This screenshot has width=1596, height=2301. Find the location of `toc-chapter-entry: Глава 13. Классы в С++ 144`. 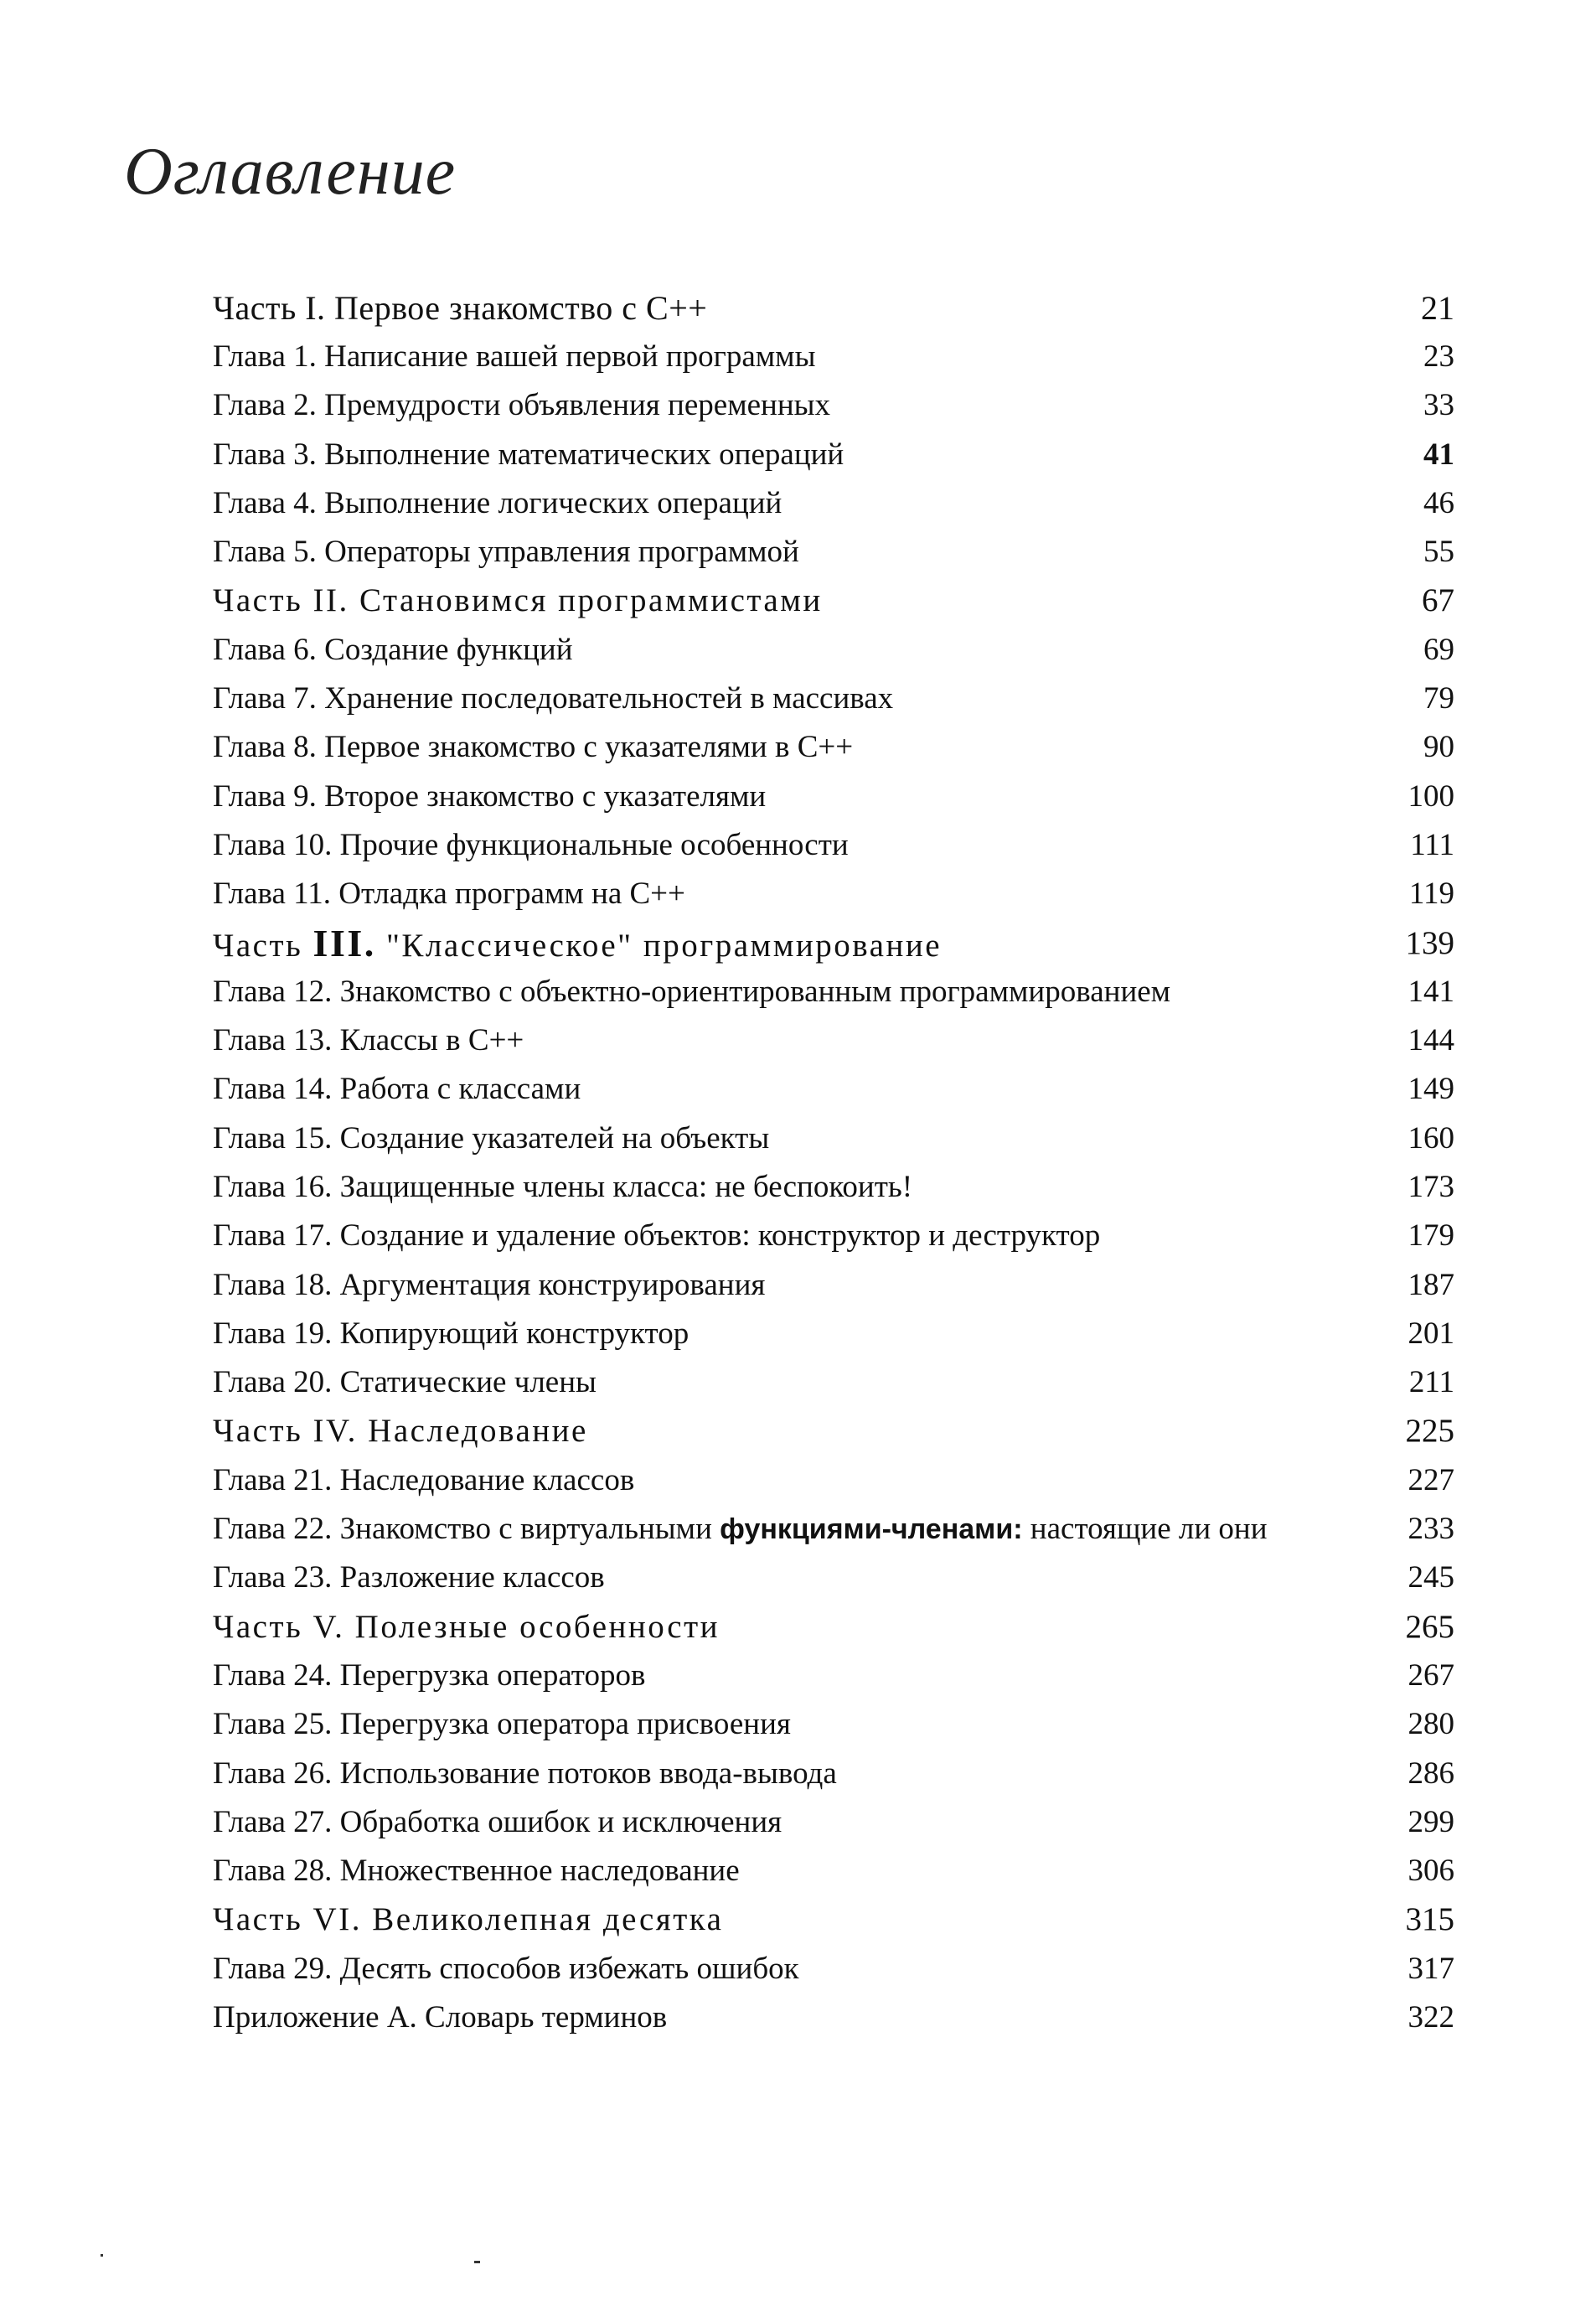

toc-chapter-entry: Глава 13. Классы в С++ 144 is located at coordinates (833, 1040).